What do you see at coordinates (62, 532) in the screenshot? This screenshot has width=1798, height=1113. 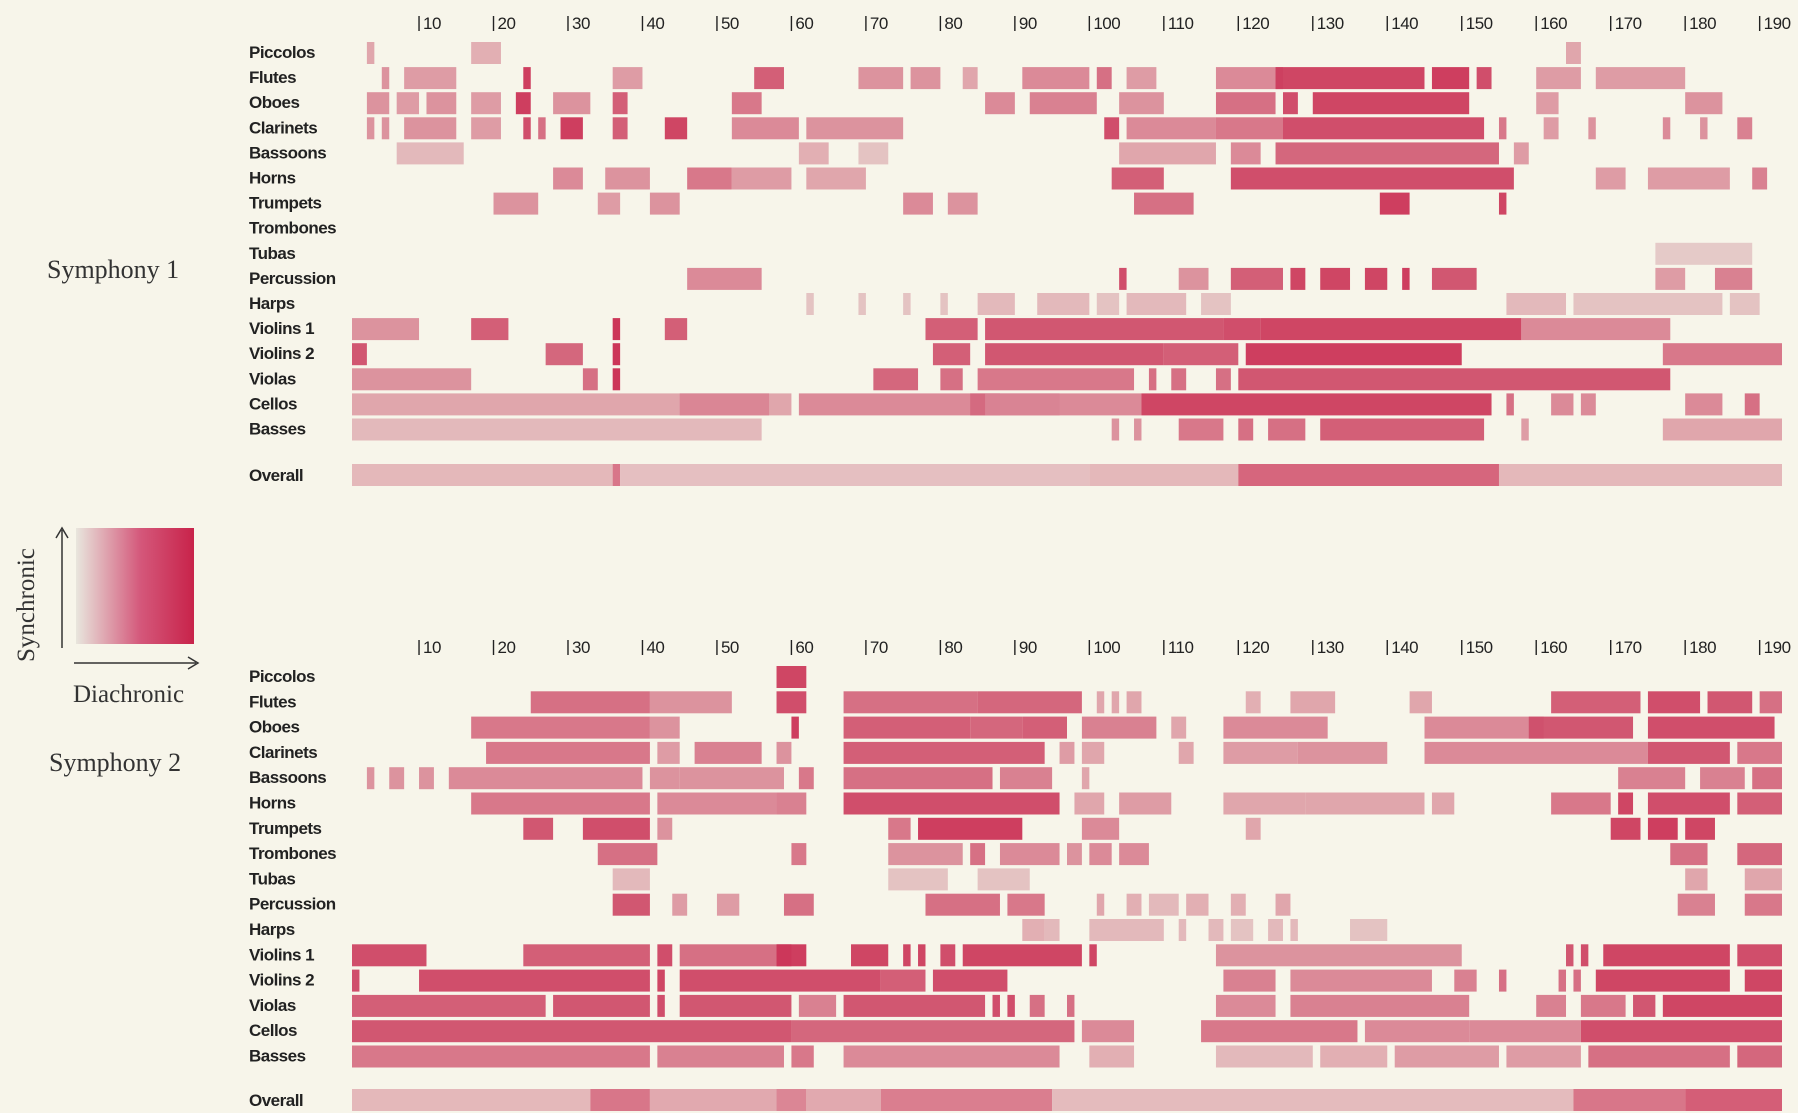 I see `legend-y-arrowhead` at bounding box center [62, 532].